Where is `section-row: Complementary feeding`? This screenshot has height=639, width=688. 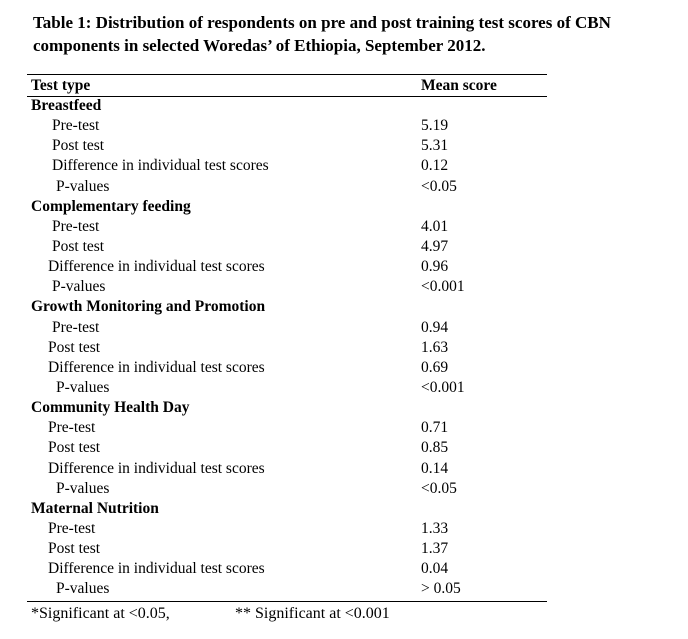
section-row: Complementary feeding is located at coordinates (344, 207).